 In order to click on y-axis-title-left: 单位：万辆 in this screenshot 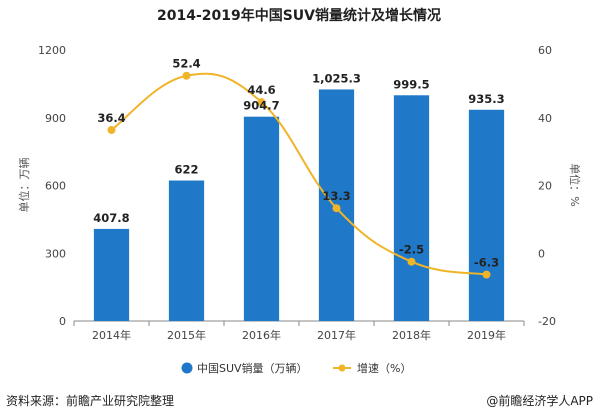, I will do `click(24, 185)`.